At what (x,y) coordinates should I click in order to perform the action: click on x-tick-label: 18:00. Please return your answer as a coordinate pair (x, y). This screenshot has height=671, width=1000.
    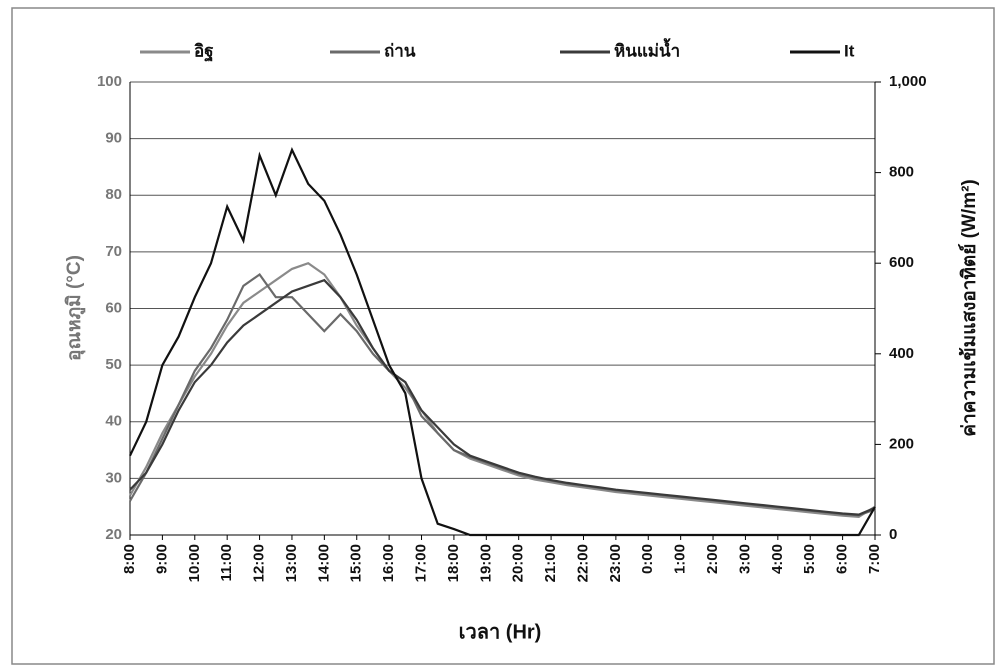
    Looking at the image, I should click on (453, 563).